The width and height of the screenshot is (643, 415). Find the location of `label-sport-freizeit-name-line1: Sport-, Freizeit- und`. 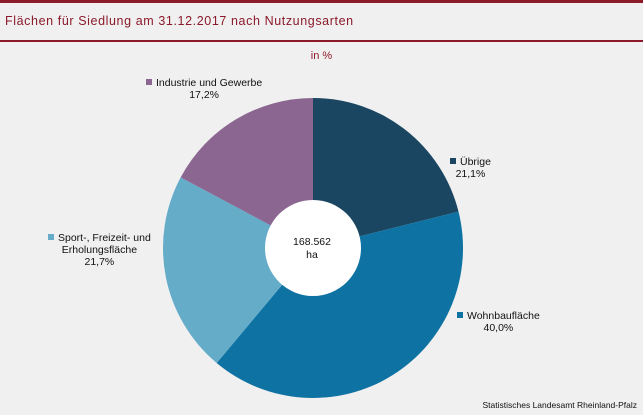

label-sport-freizeit-name-line1: Sport-, Freizeit- und is located at coordinates (104, 238).